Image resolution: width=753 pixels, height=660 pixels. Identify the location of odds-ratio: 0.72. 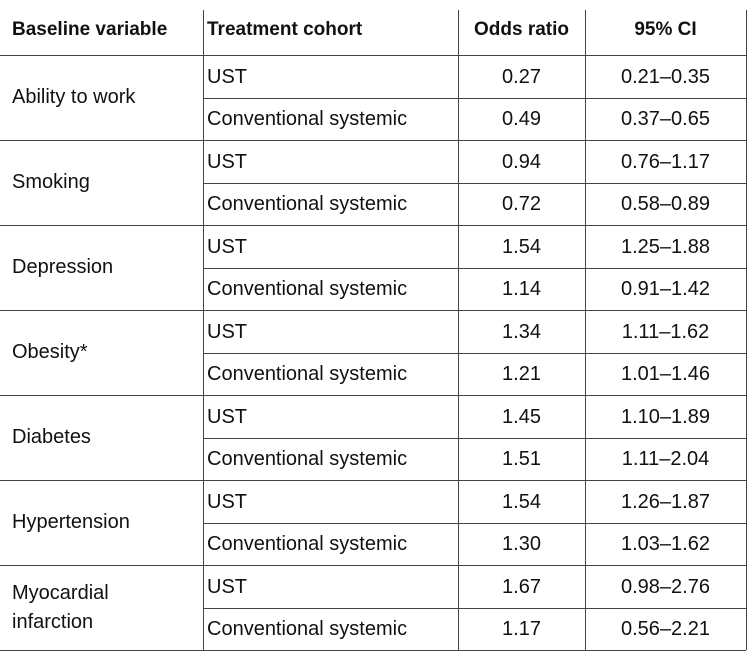
(521, 204).